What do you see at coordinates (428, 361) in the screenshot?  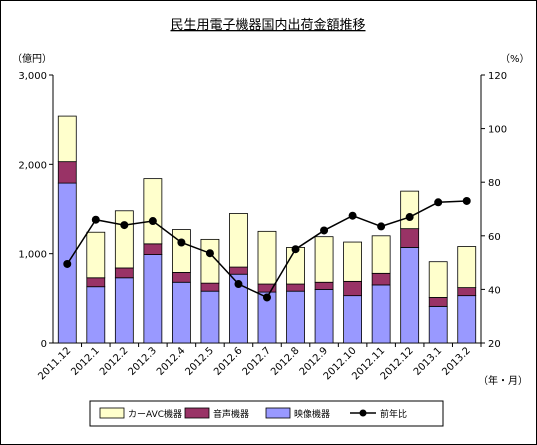 I see `x-tick-label: 2013.1` at bounding box center [428, 361].